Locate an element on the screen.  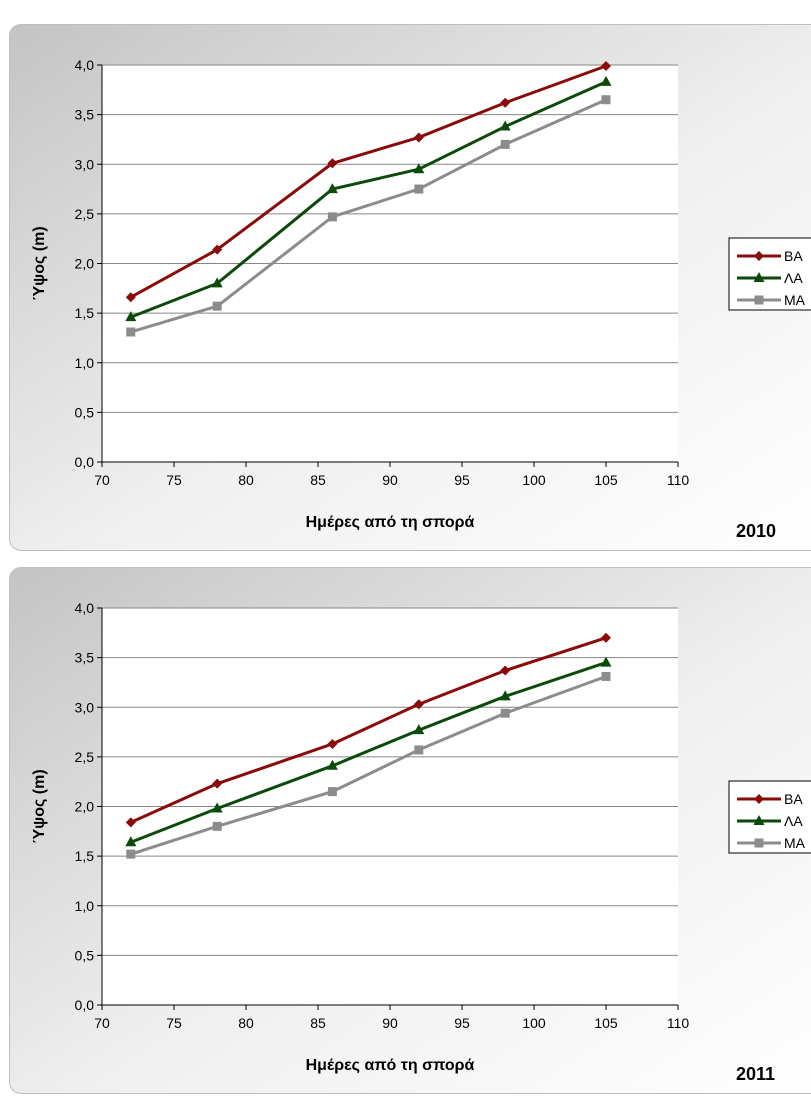
x-tick-label: 95 is located at coordinates (462, 1023).